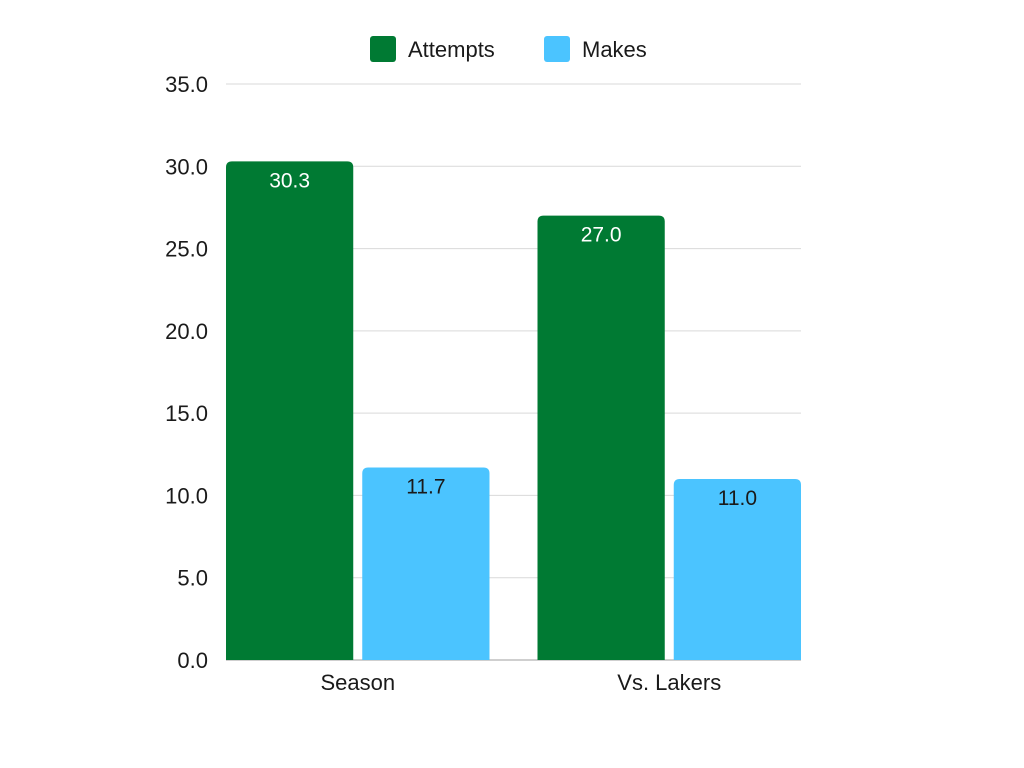 This screenshot has width=1024, height=768. I want to click on y-tick-label: 5.0, so click(192, 578).